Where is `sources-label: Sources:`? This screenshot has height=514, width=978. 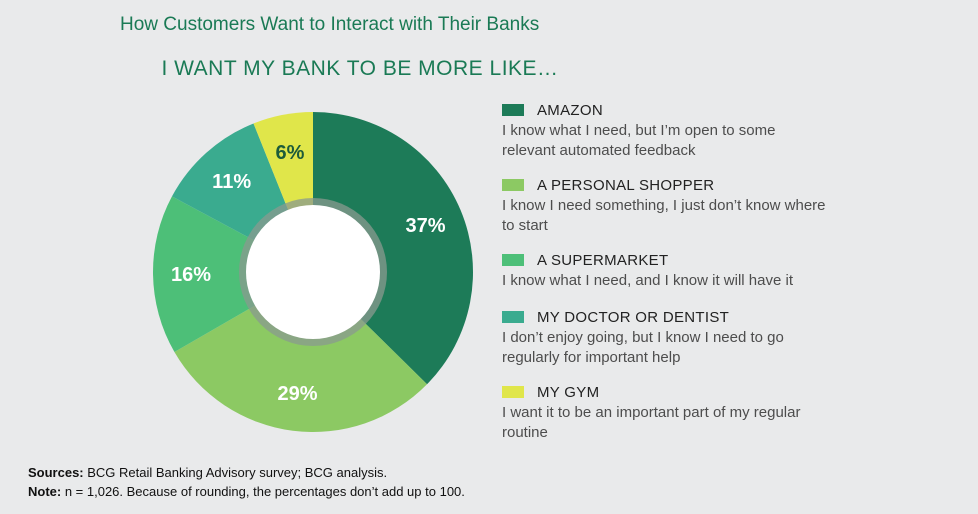
sources-label: Sources: is located at coordinates (56, 472).